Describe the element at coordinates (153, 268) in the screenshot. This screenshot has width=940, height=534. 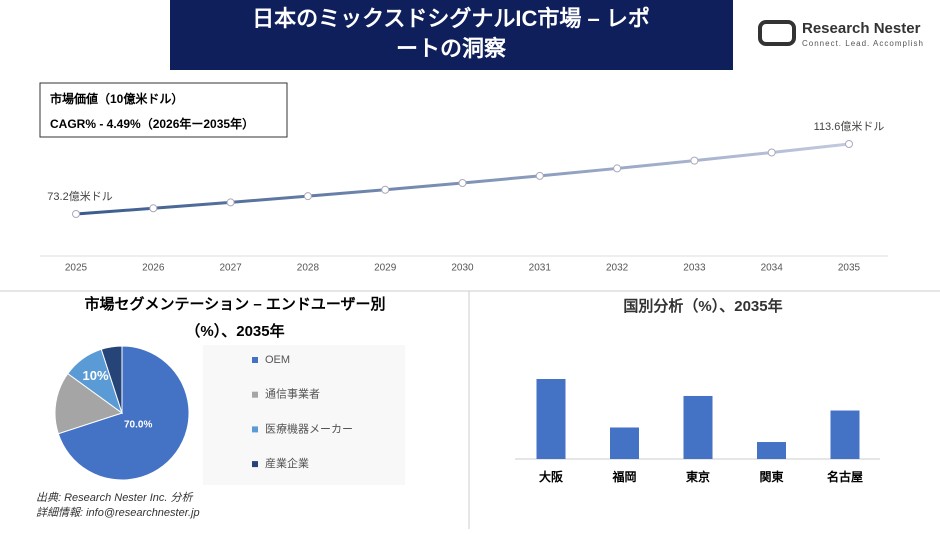
I see `x-tick-label: 2026` at that location.